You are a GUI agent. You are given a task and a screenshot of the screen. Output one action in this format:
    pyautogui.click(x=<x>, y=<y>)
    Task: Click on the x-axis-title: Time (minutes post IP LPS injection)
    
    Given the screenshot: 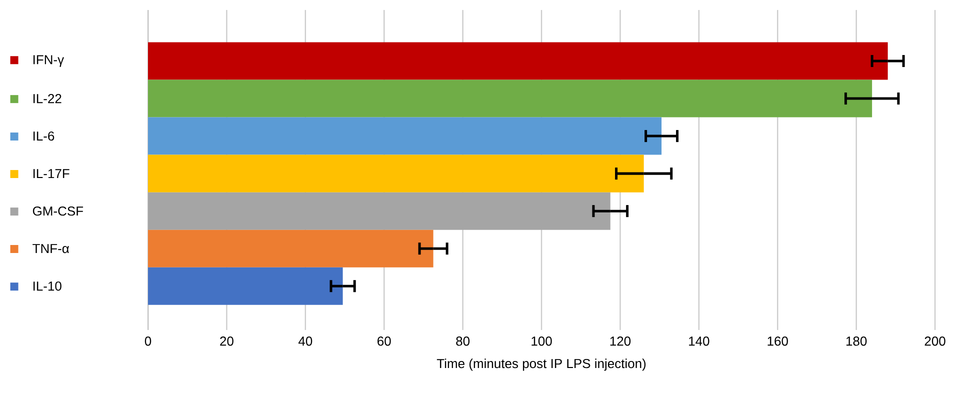 What is the action you would take?
    pyautogui.click(x=541, y=364)
    